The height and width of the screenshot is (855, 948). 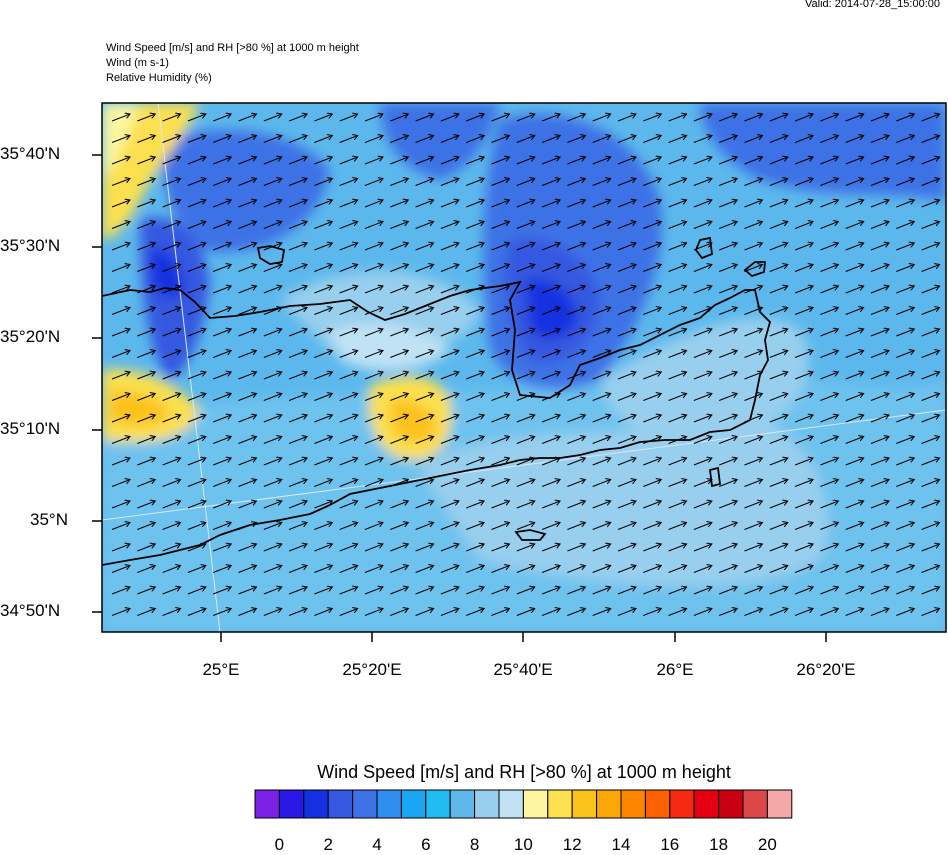 I want to click on lat-label: 35°40'N, so click(x=30, y=153).